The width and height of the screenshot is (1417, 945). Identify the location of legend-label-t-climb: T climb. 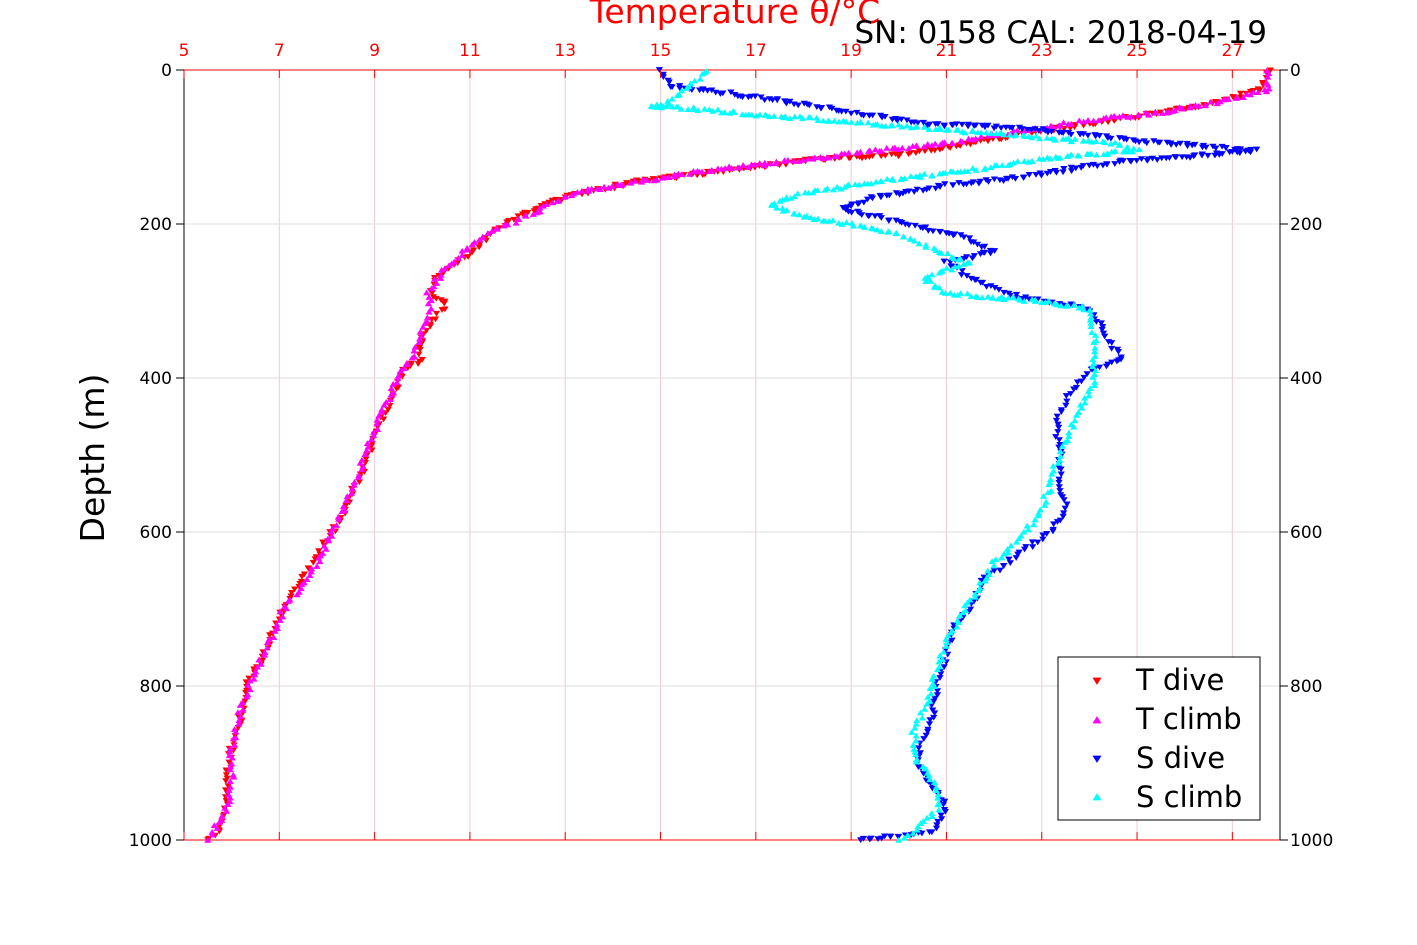
(1188, 719).